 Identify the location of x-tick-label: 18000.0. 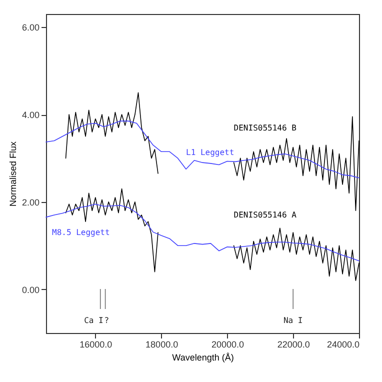
(162, 345).